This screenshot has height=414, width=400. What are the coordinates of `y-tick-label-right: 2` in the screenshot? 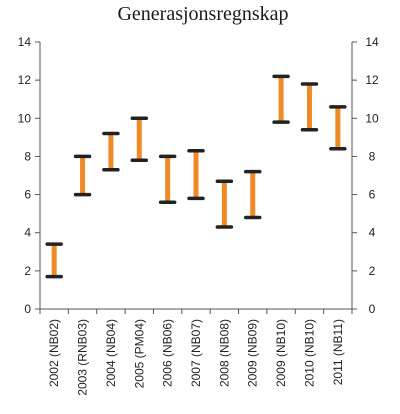 It's located at (372, 271).